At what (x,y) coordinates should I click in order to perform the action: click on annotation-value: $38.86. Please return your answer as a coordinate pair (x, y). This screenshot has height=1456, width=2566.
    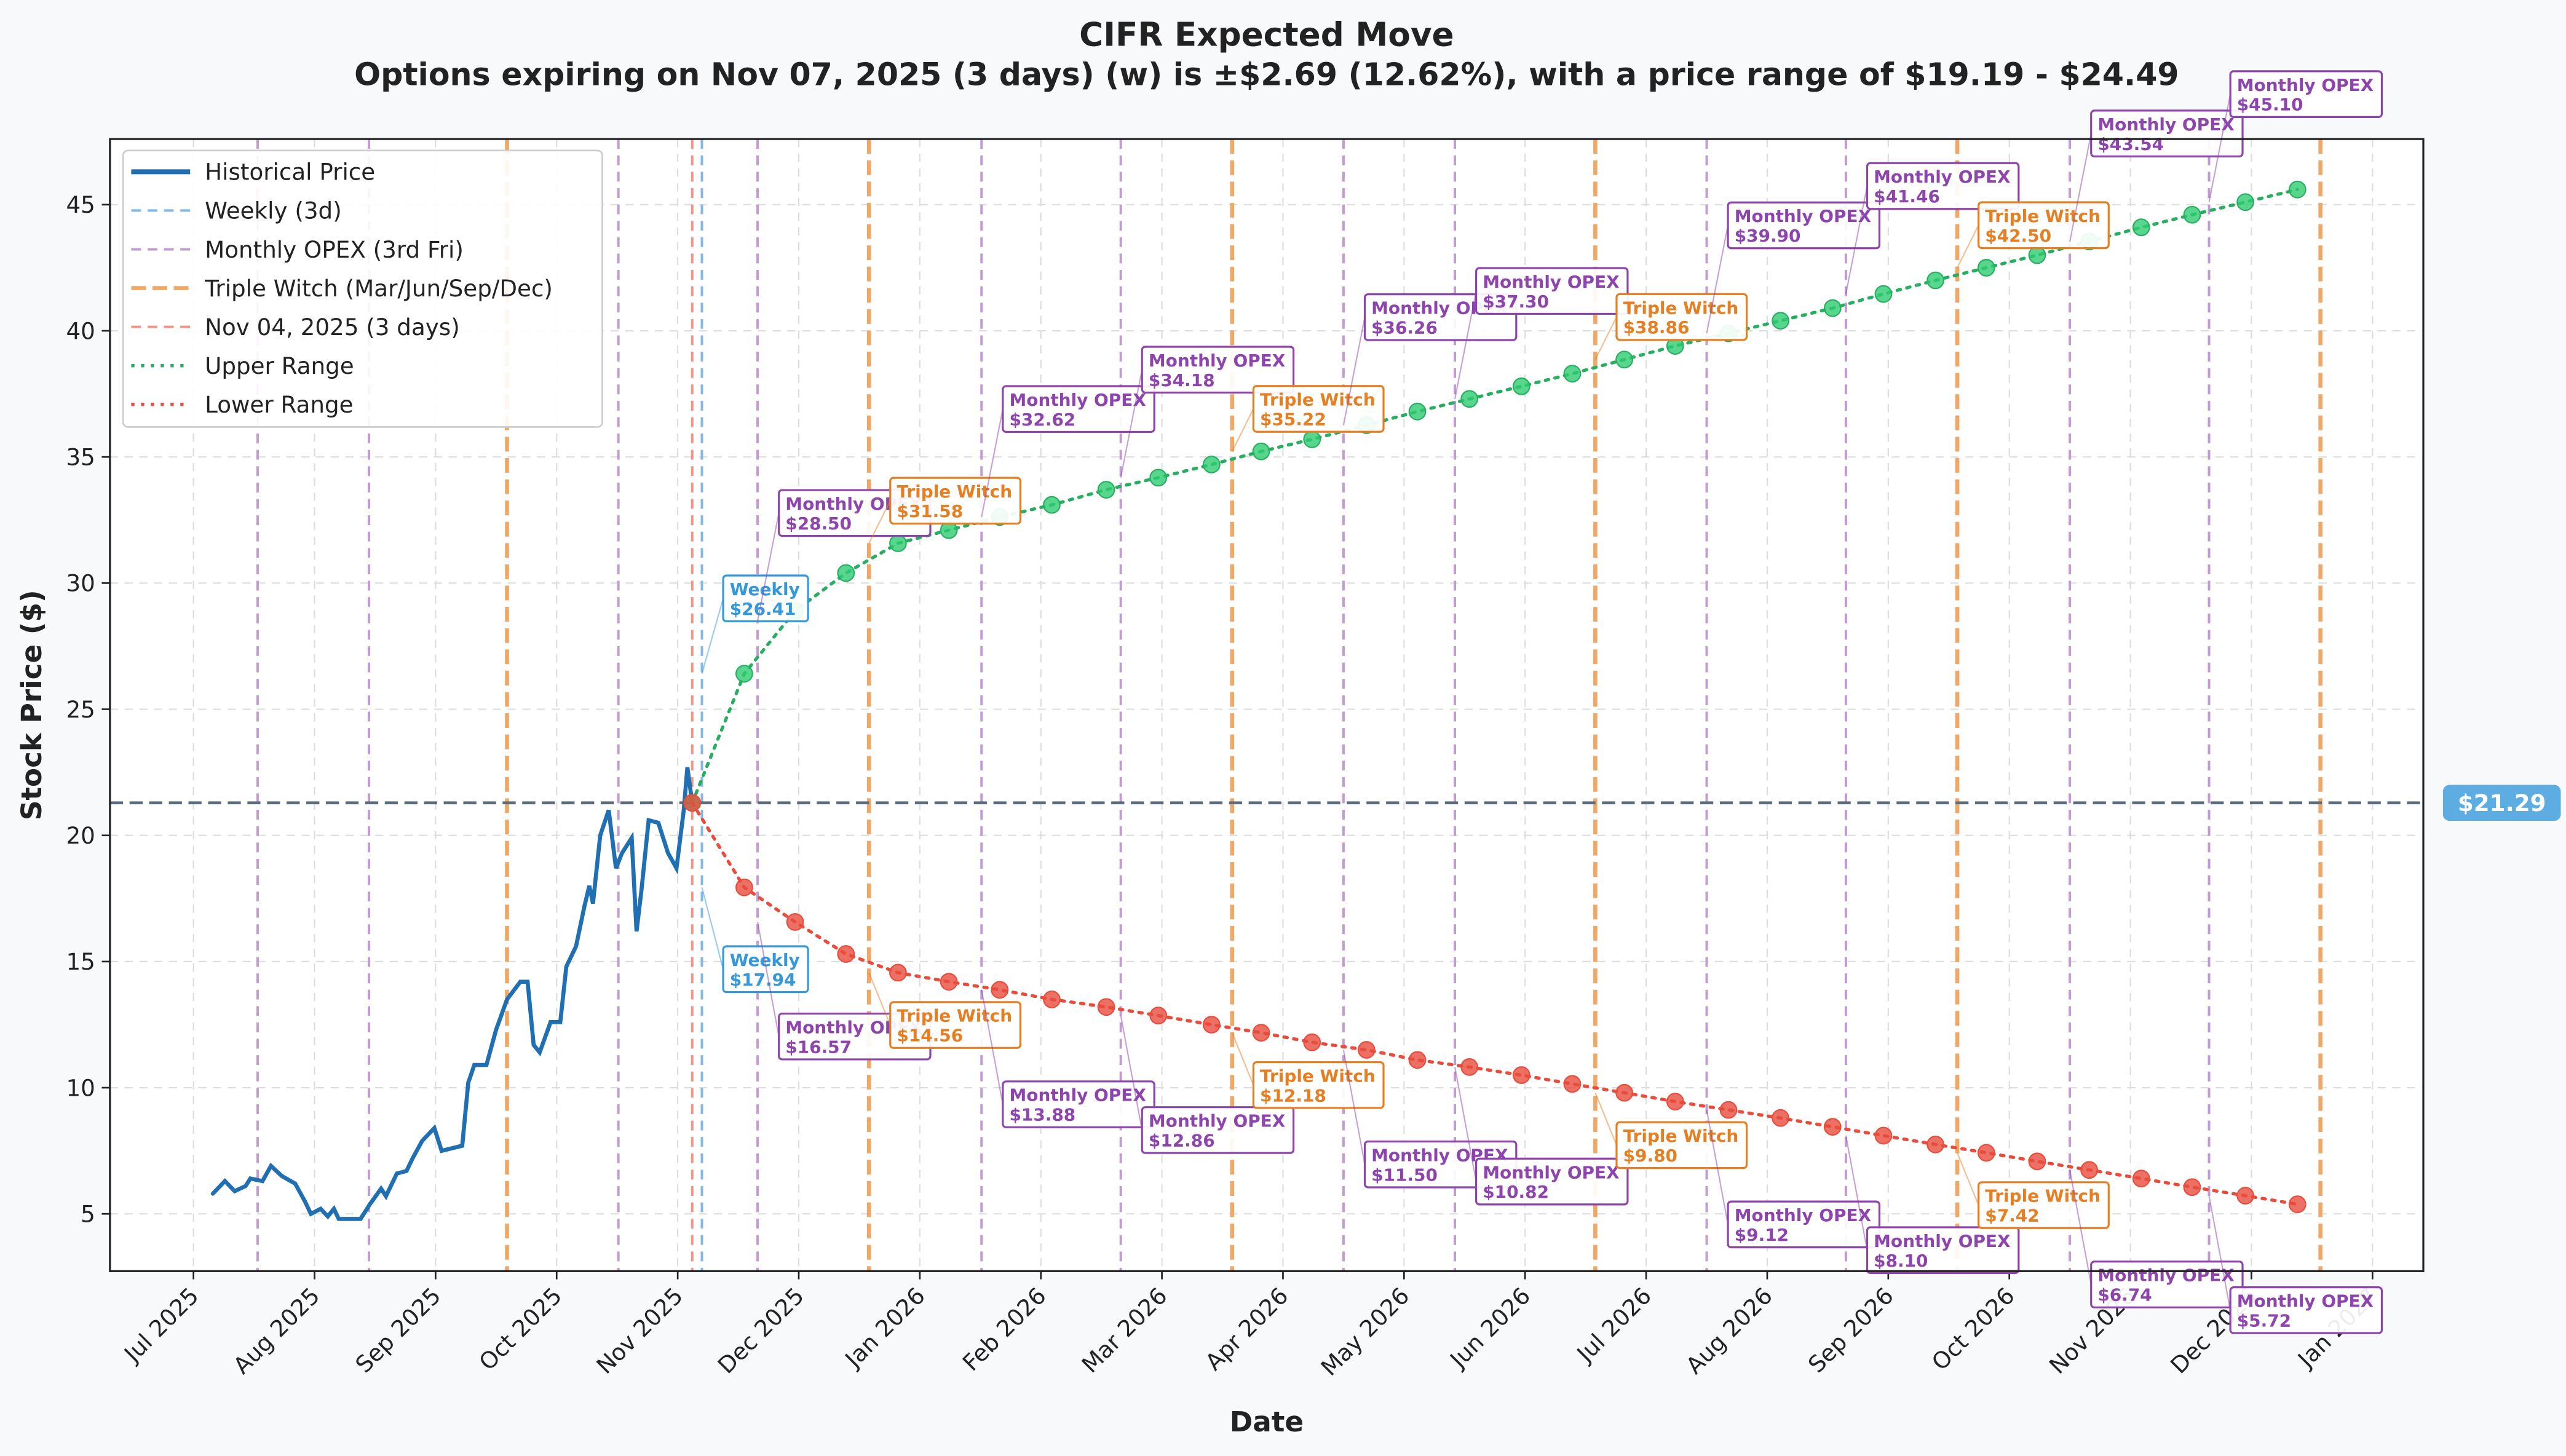
    Looking at the image, I should click on (1656, 328).